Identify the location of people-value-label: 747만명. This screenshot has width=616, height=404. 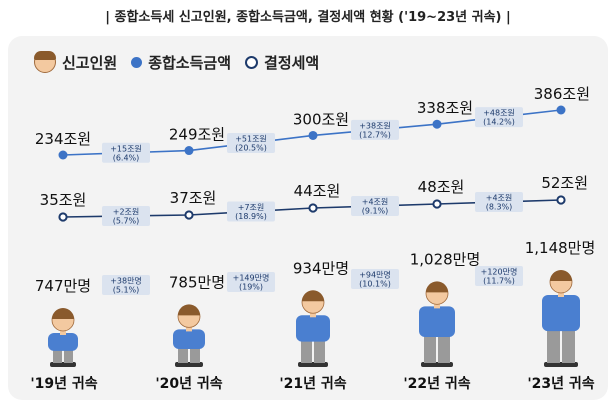
(63, 286).